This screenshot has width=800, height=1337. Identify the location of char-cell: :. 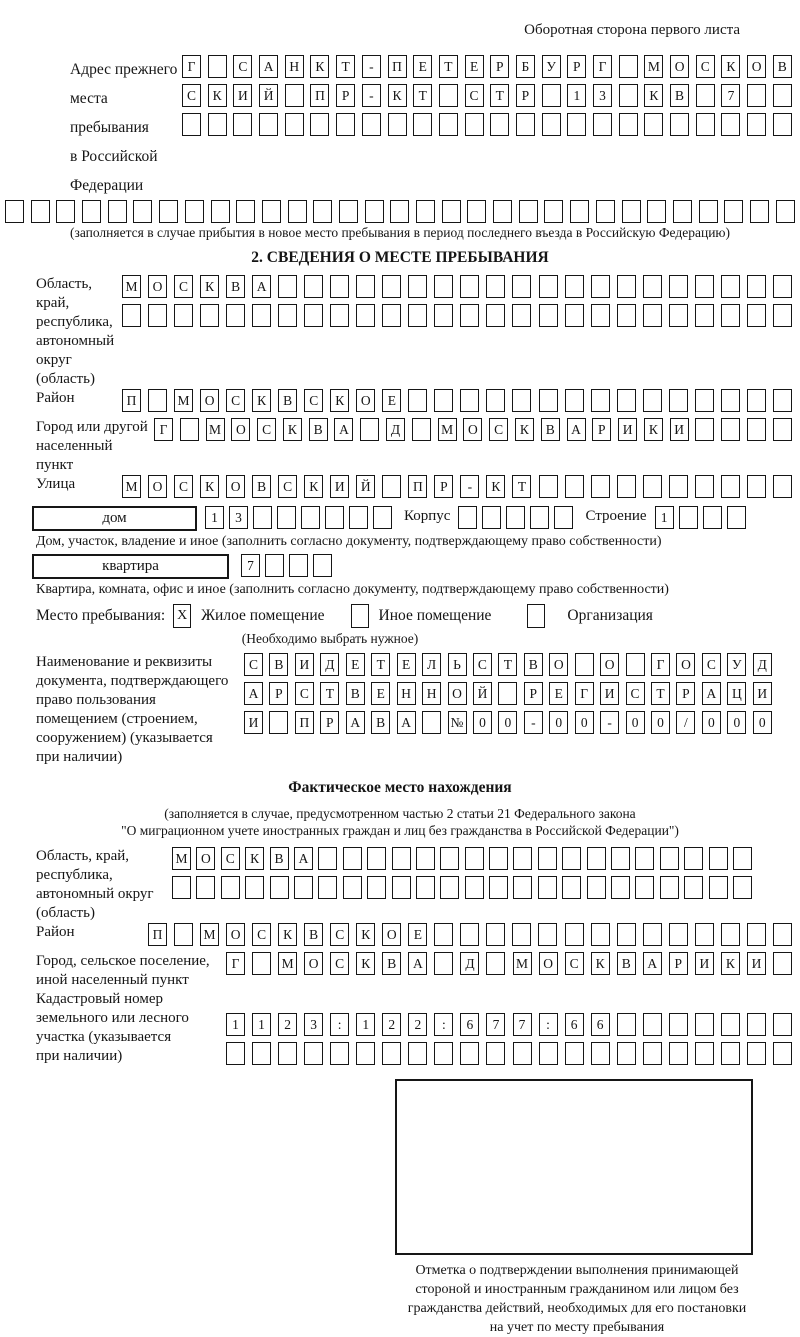
(340, 1024).